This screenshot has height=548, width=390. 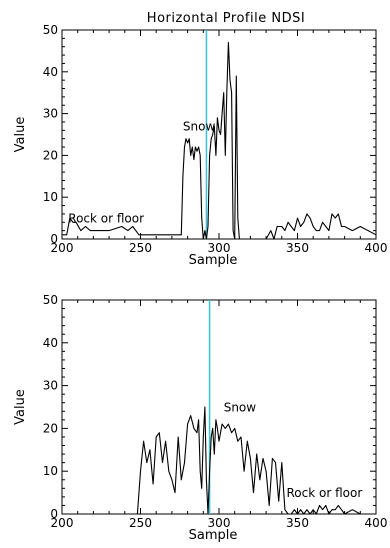 I want to click on chart-title: Horizontal Profile NDSI, so click(x=226, y=18).